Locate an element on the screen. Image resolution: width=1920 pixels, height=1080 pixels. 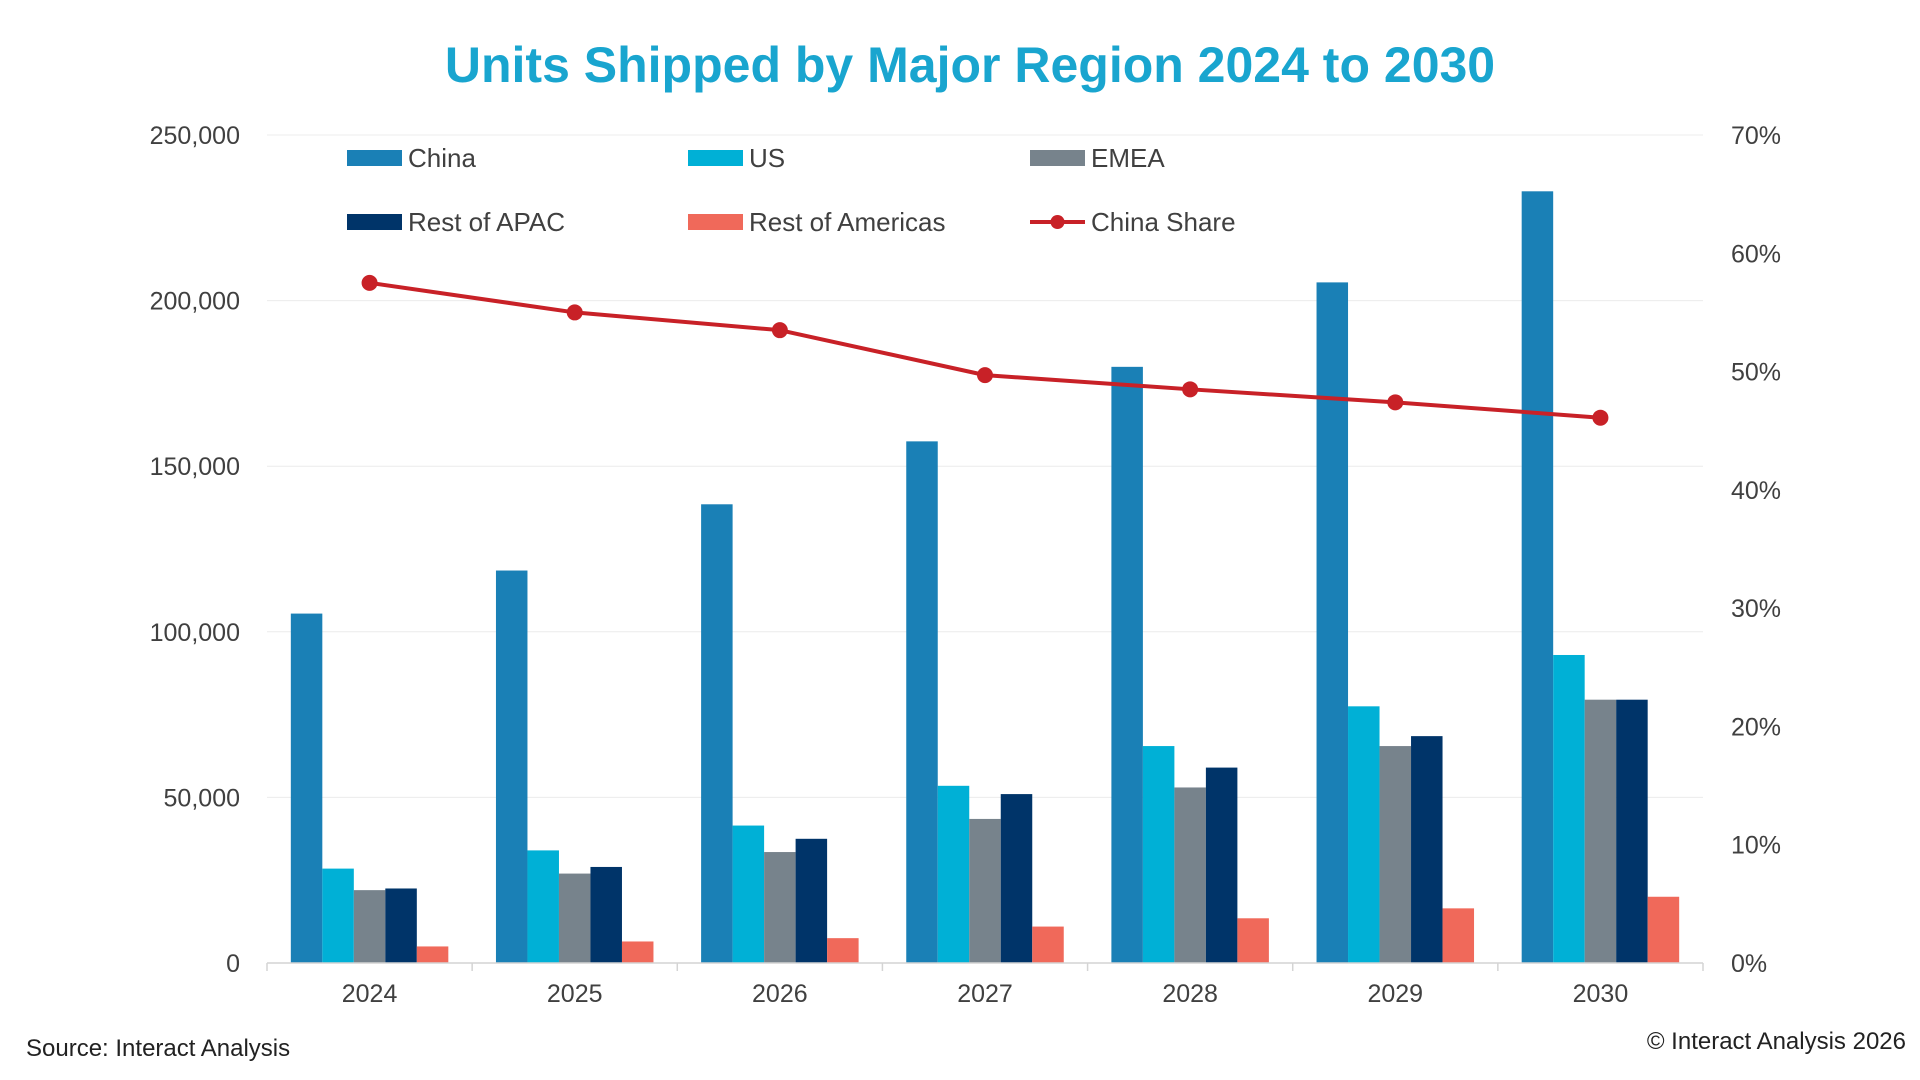
bar-china-2028 is located at coordinates (1127, 665).